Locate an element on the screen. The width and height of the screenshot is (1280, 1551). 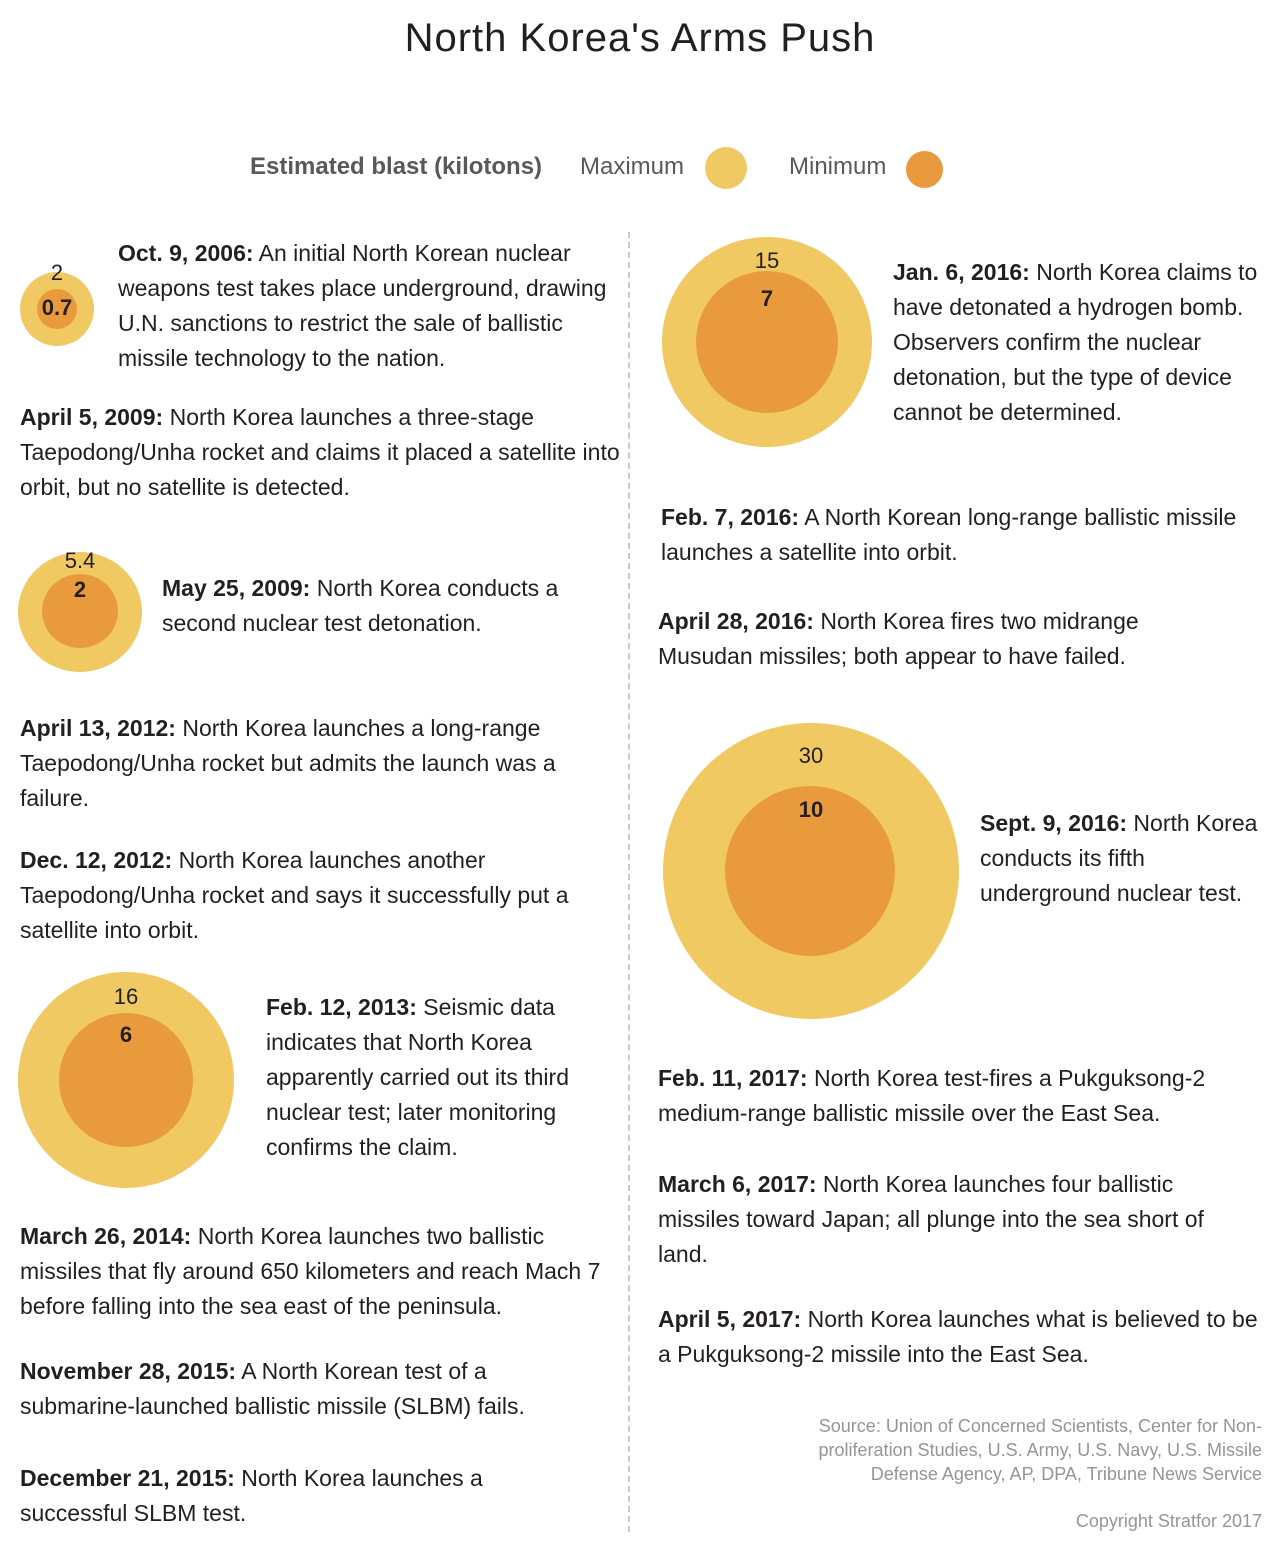
event-date: March 6, 2017: is located at coordinates (737, 1184).